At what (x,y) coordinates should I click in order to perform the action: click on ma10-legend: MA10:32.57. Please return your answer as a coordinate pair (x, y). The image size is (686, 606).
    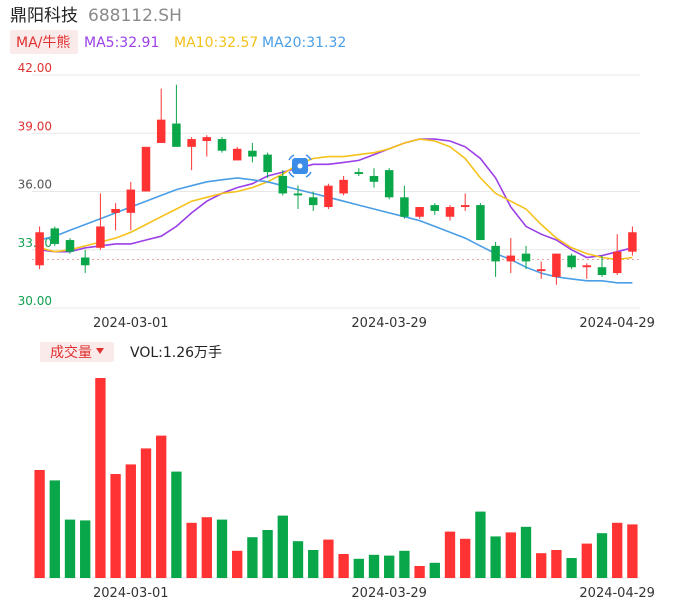
    Looking at the image, I should click on (216, 43).